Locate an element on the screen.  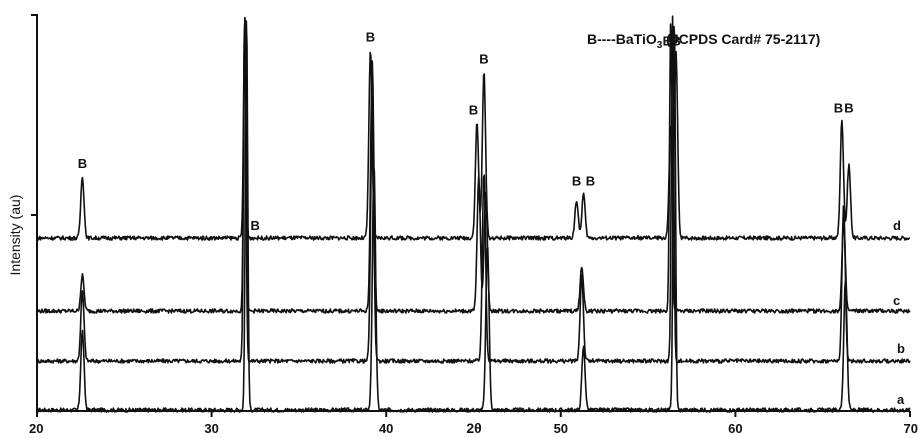
y-axis-label: Intensity (au) is located at coordinates (15, 235).